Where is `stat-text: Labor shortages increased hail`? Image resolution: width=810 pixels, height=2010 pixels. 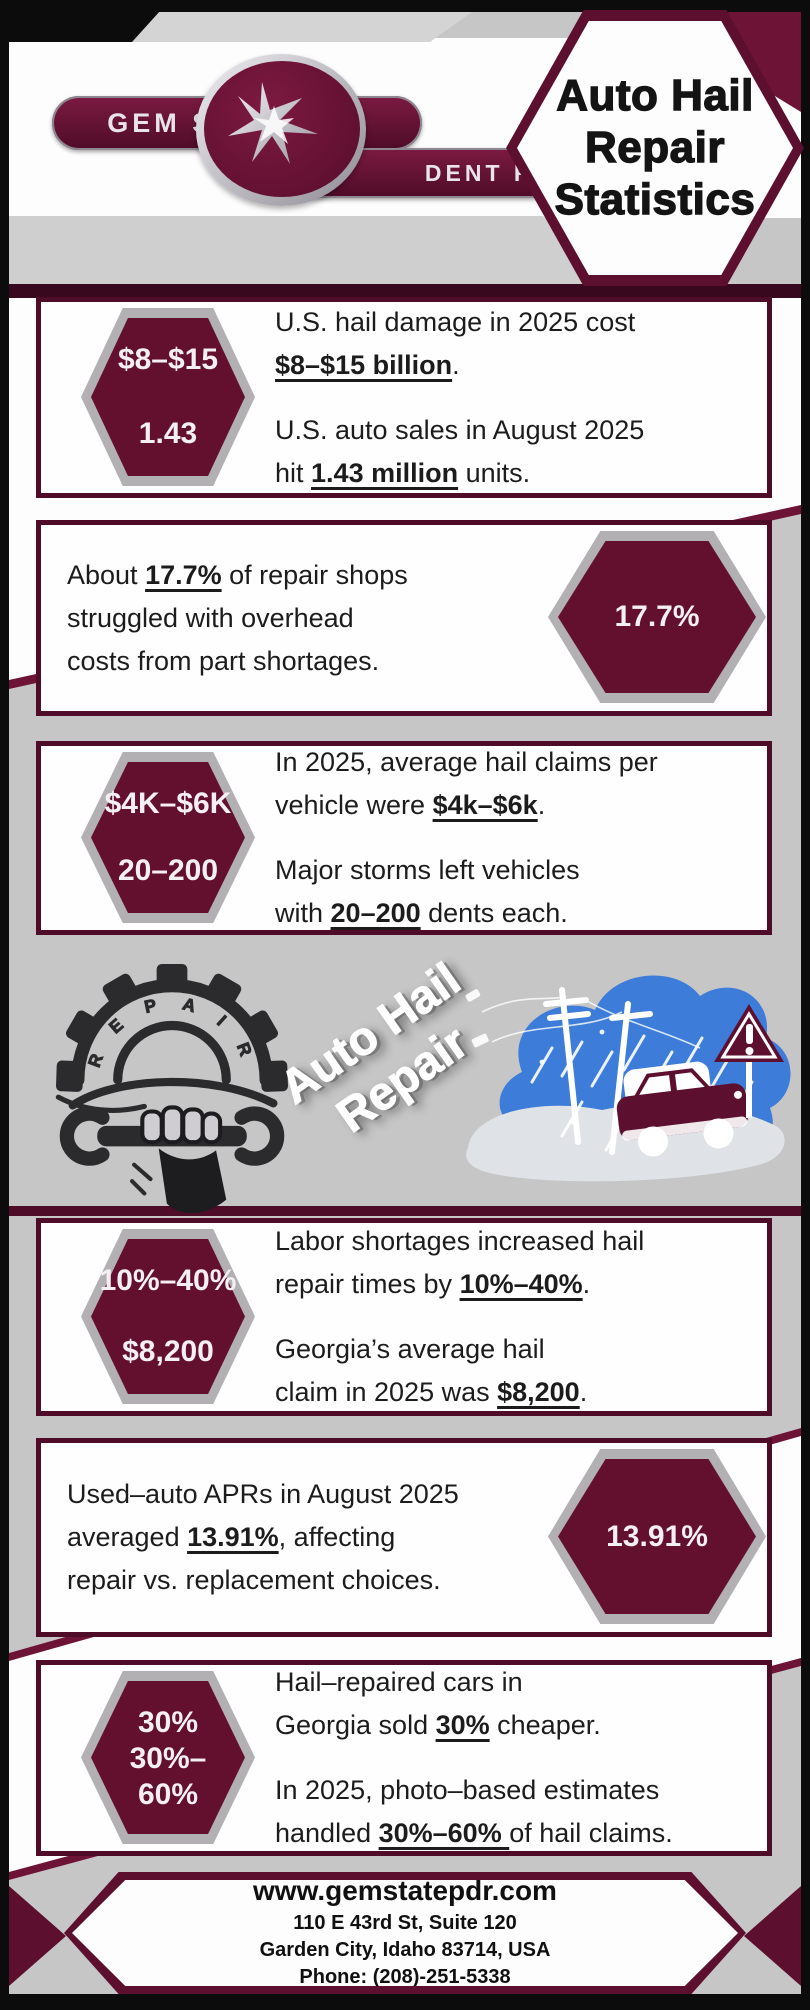
stat-text: Labor shortages increased hail is located at coordinates (460, 1241).